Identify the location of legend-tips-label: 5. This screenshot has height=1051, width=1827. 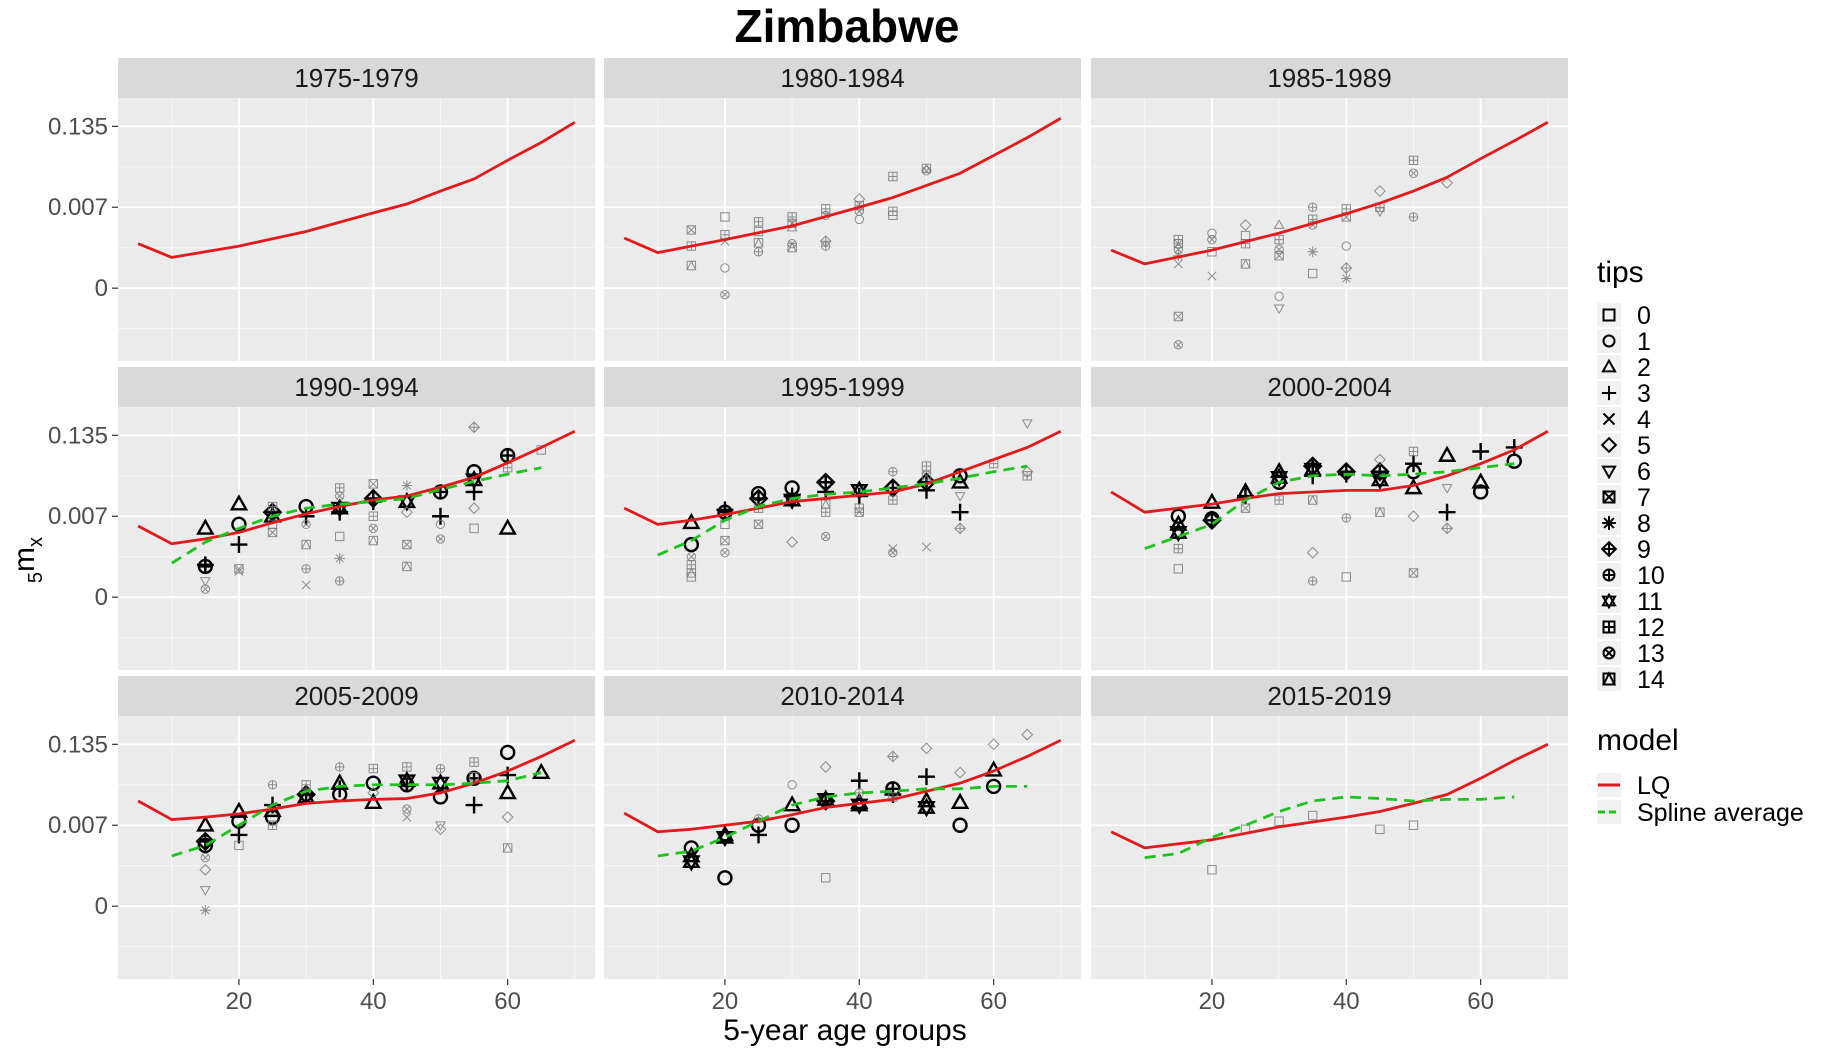
(1644, 446).